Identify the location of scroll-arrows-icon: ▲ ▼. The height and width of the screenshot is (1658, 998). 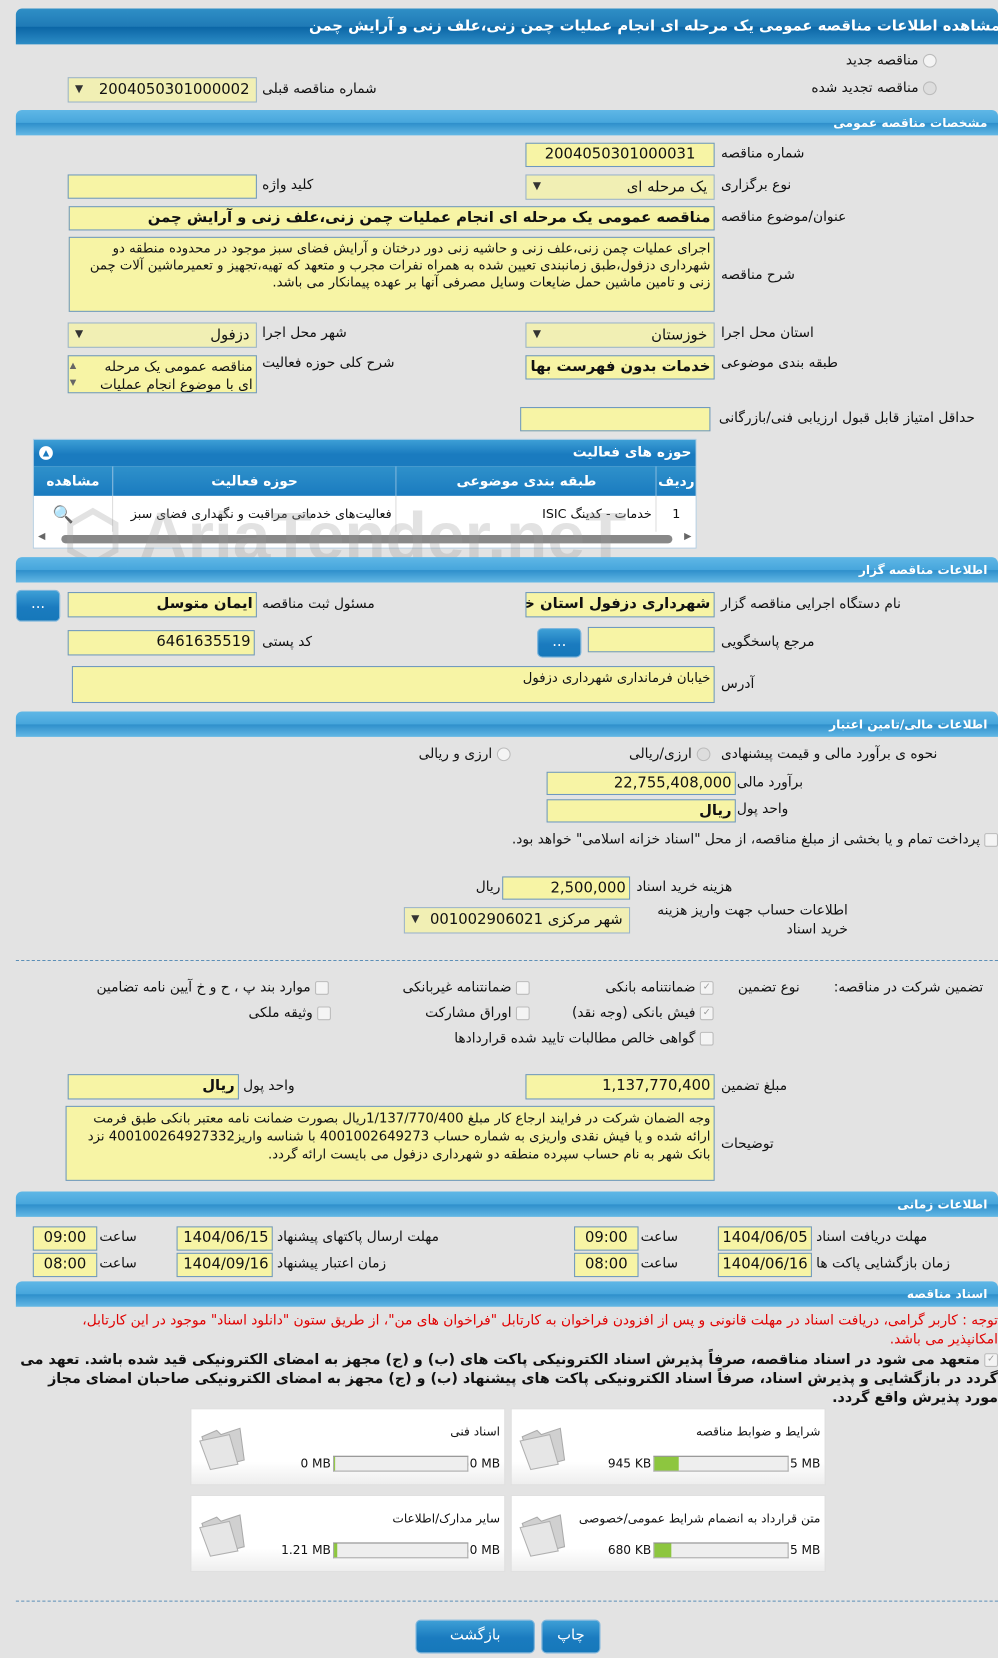
(73, 373).